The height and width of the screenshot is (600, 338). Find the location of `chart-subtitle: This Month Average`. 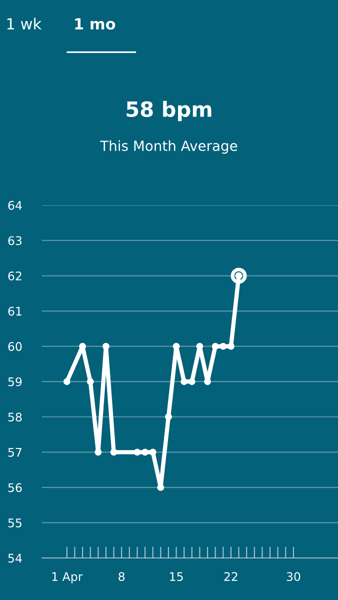

chart-subtitle: This Month Average is located at coordinates (169, 147).